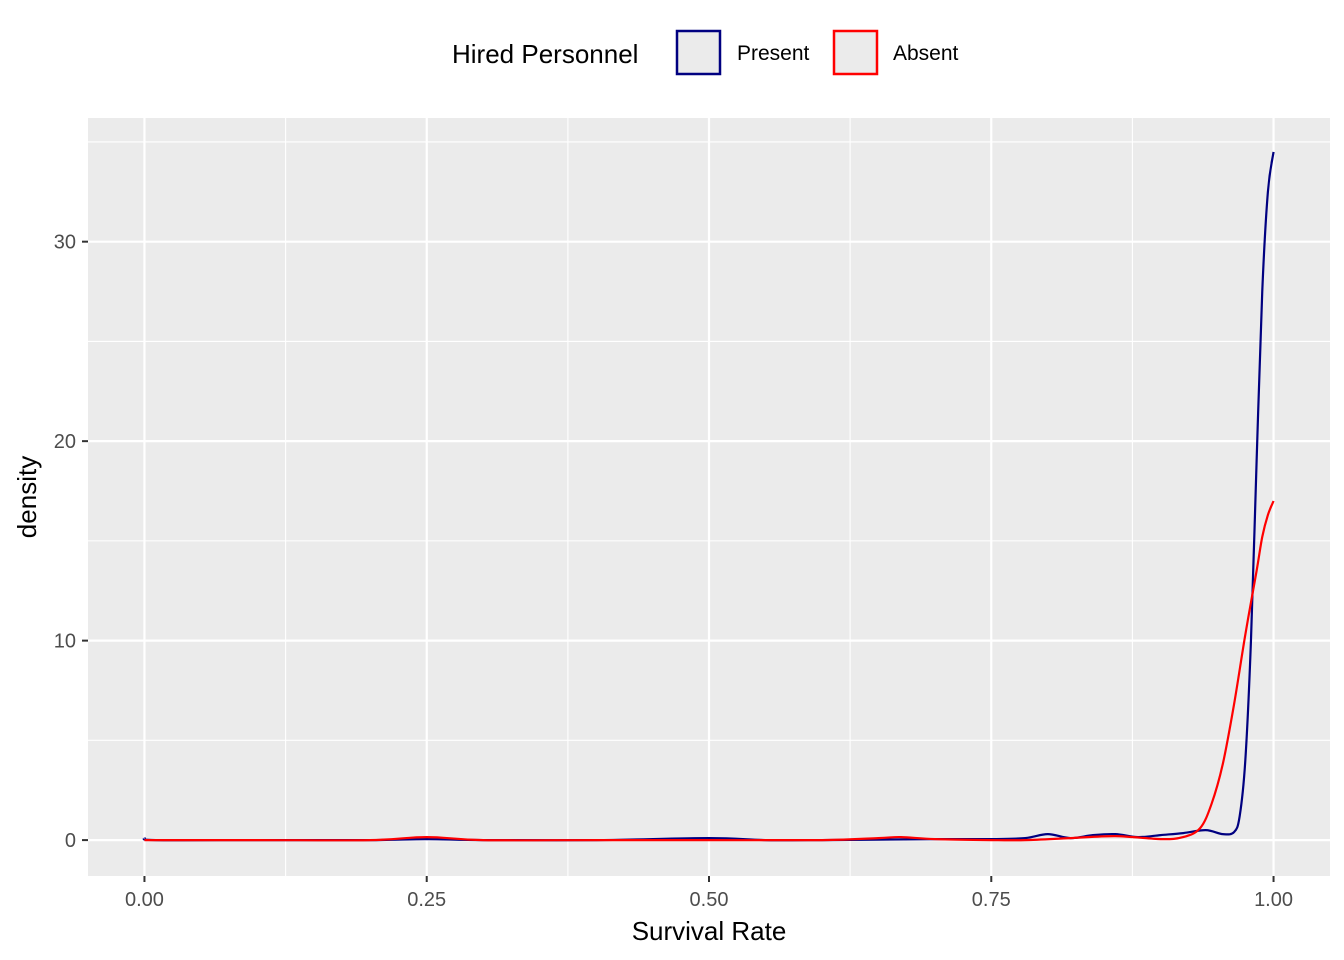 Image resolution: width=1344 pixels, height=960 pixels. What do you see at coordinates (144, 900) in the screenshot?
I see `x-tick-label: 0.00` at bounding box center [144, 900].